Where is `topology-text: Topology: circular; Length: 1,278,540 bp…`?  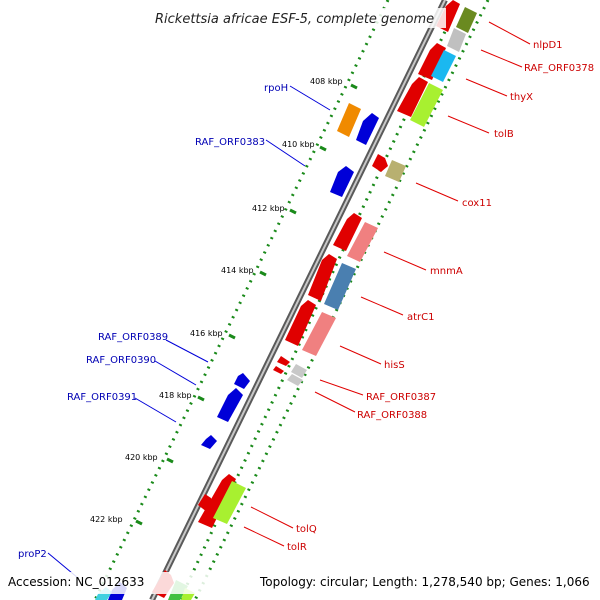 topology-text: Topology: circular; Length: 1,278,540 bp… is located at coordinates (424, 582).